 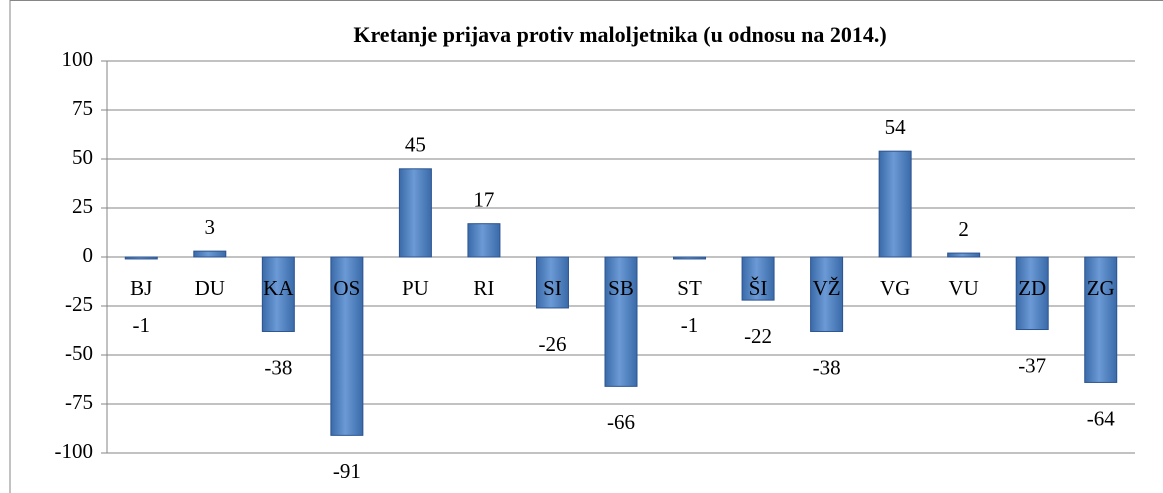 What do you see at coordinates (278, 288) in the screenshot?
I see `x-tick-label: KA` at bounding box center [278, 288].